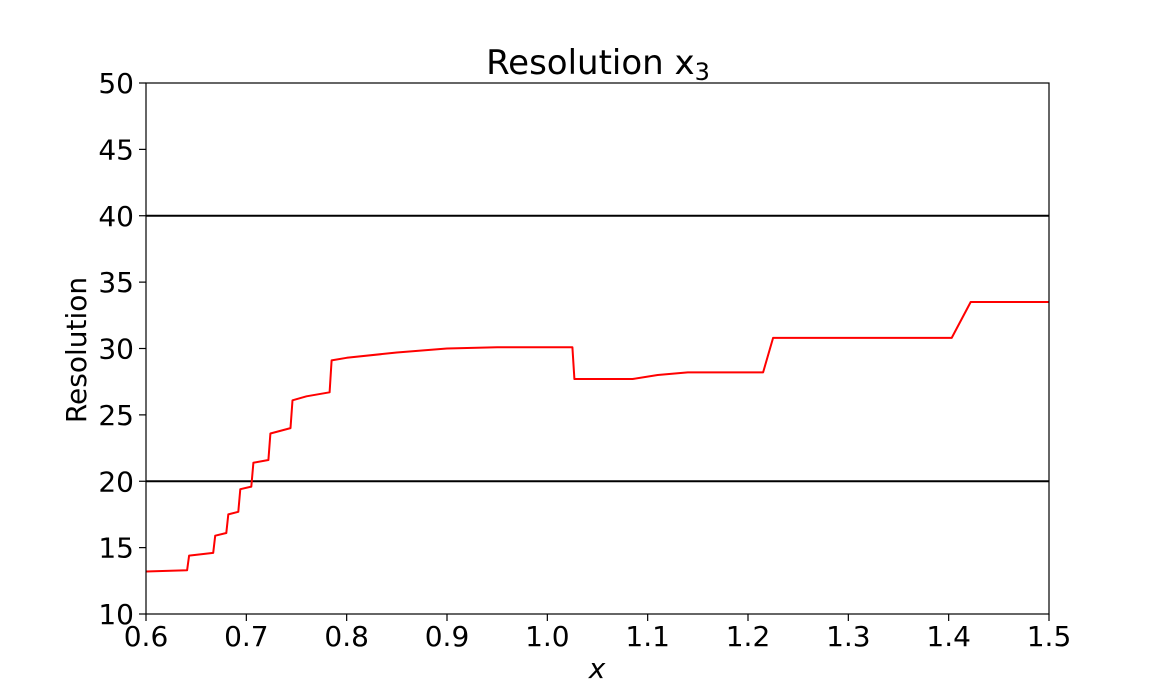 Image resolution: width=1166 pixels, height=689 pixels. Describe the element at coordinates (748, 636) in the screenshot. I see `x-tick-label: 1.2` at that location.